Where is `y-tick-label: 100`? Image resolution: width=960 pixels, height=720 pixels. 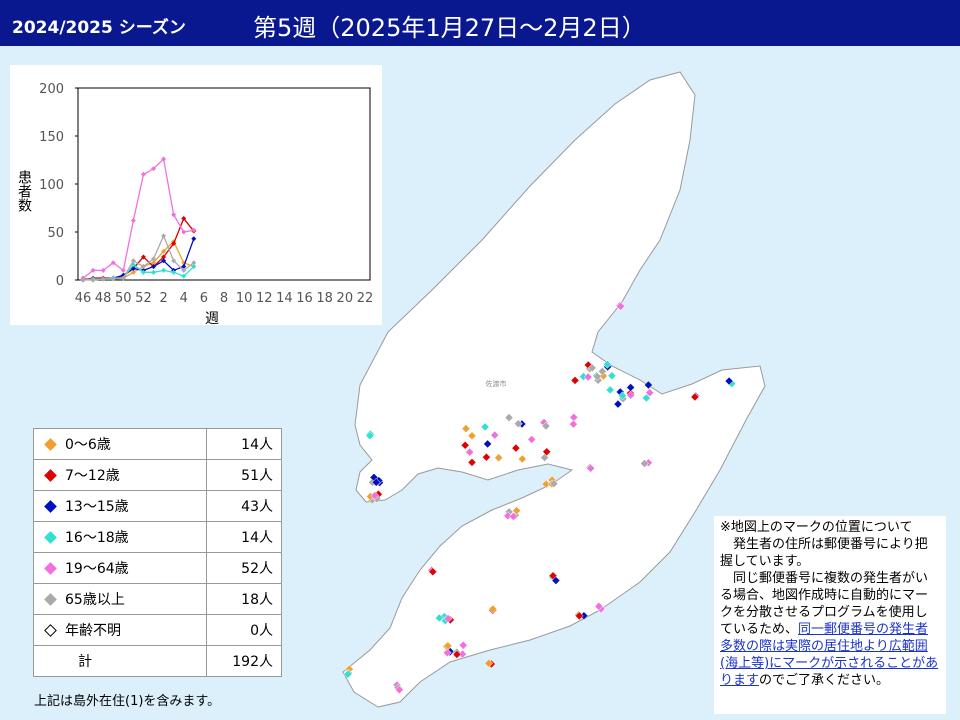 y-tick-label: 100 is located at coordinates (51, 185).